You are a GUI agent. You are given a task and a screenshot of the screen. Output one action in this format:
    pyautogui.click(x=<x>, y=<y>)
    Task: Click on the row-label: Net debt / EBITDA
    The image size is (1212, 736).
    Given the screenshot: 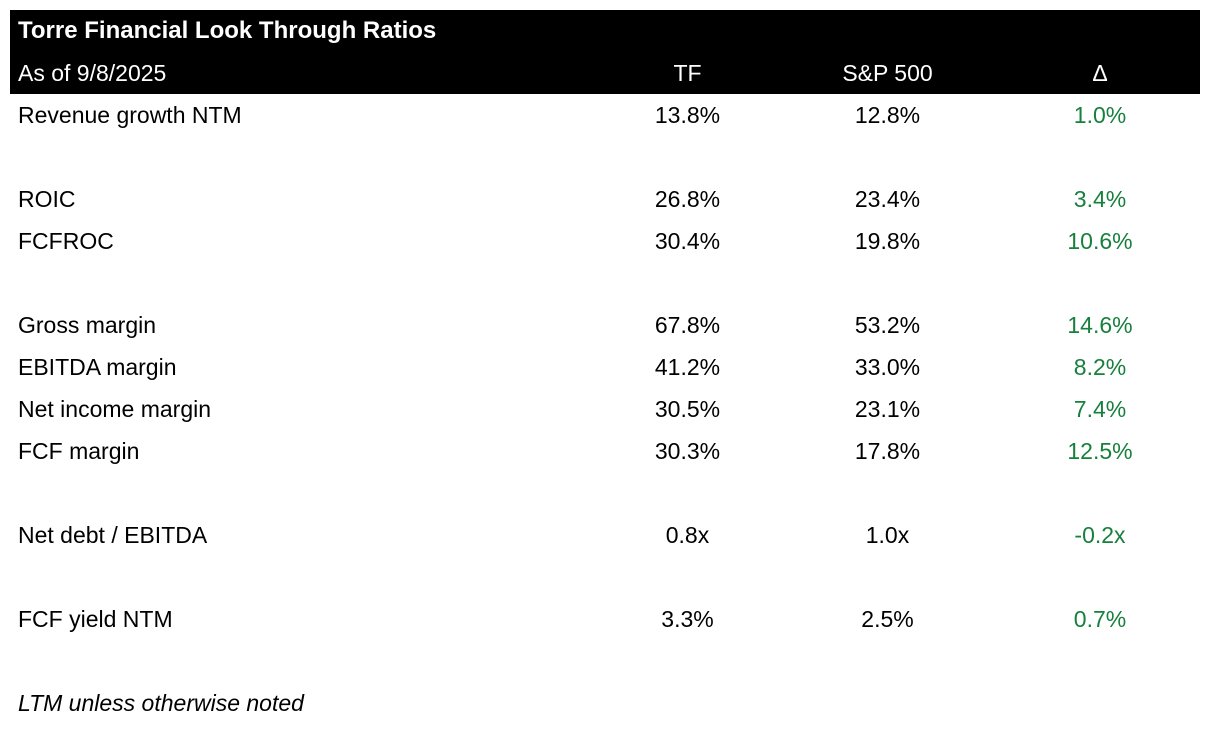 What is the action you would take?
    pyautogui.click(x=113, y=534)
    